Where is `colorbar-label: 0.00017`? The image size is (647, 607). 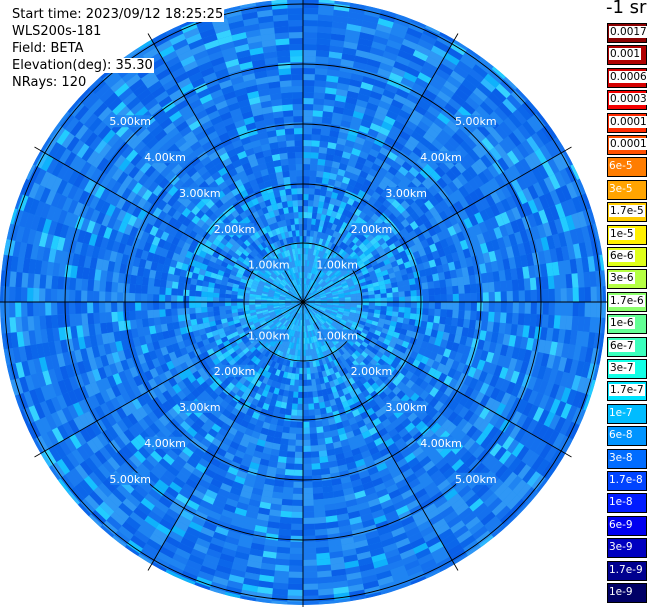 colorbar-label: 0.00017 is located at coordinates (628, 121).